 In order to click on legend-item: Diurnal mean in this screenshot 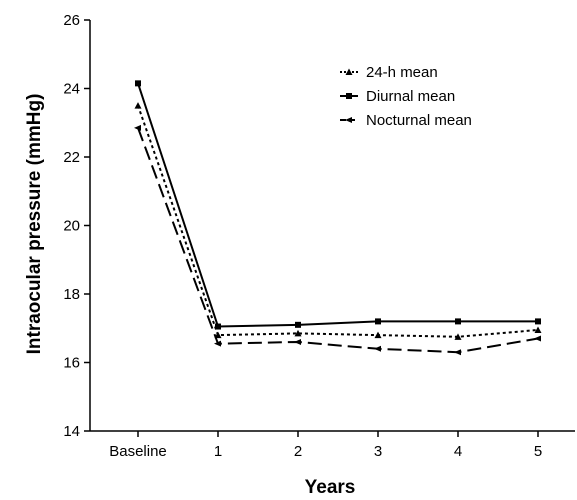, I will do `click(397, 96)`.